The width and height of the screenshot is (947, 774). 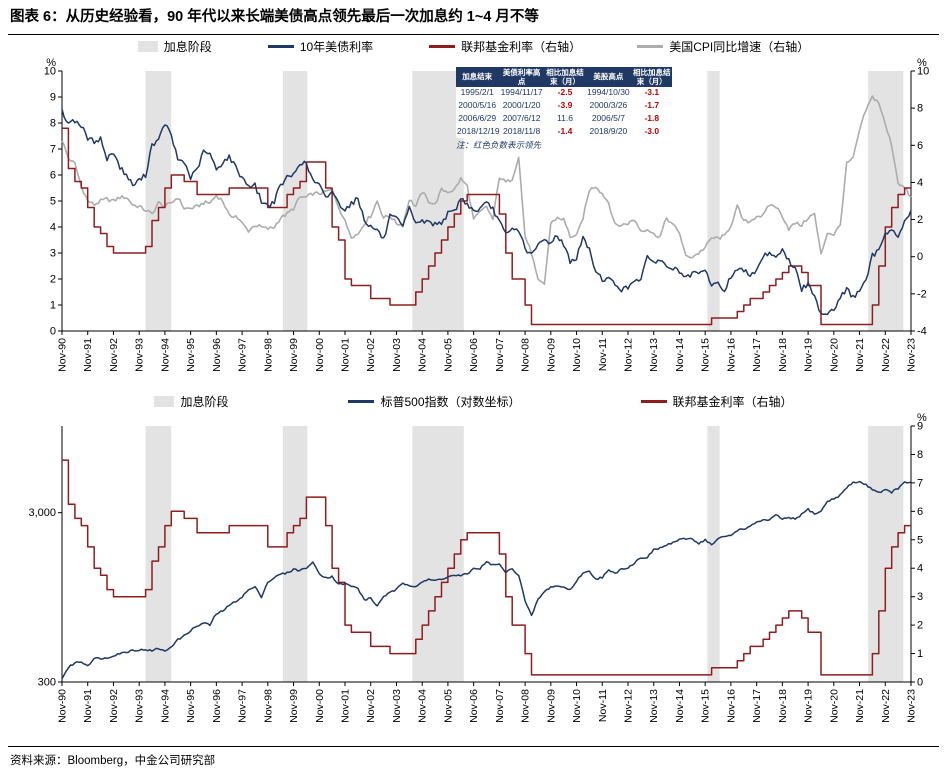 I want to click on table-cell: 2018/11/8, so click(x=522, y=130).